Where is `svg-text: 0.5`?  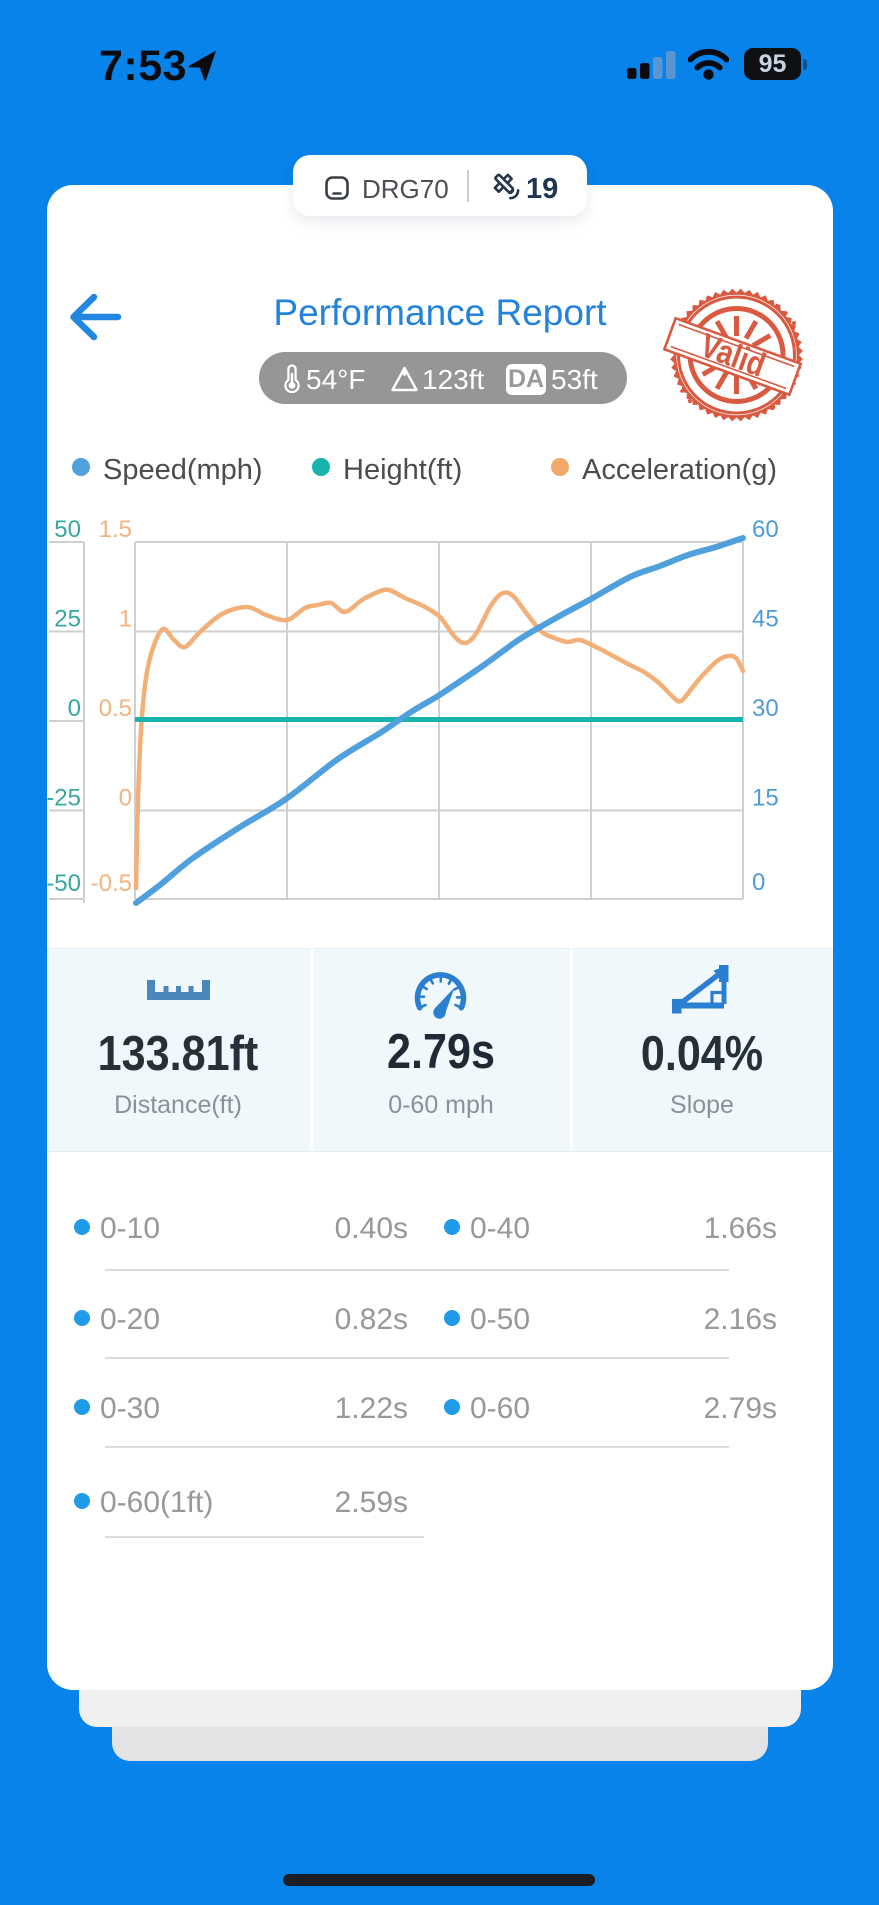 svg-text: 0.5 is located at coordinates (115, 708).